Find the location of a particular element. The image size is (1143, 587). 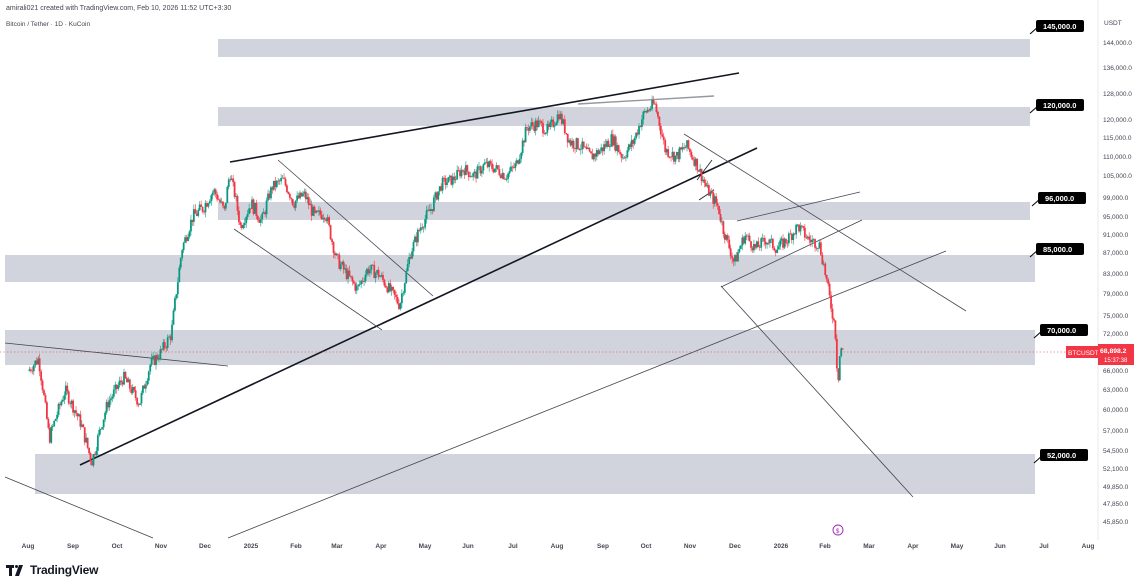

zone-label: 70,000.0 is located at coordinates (1060, 331).